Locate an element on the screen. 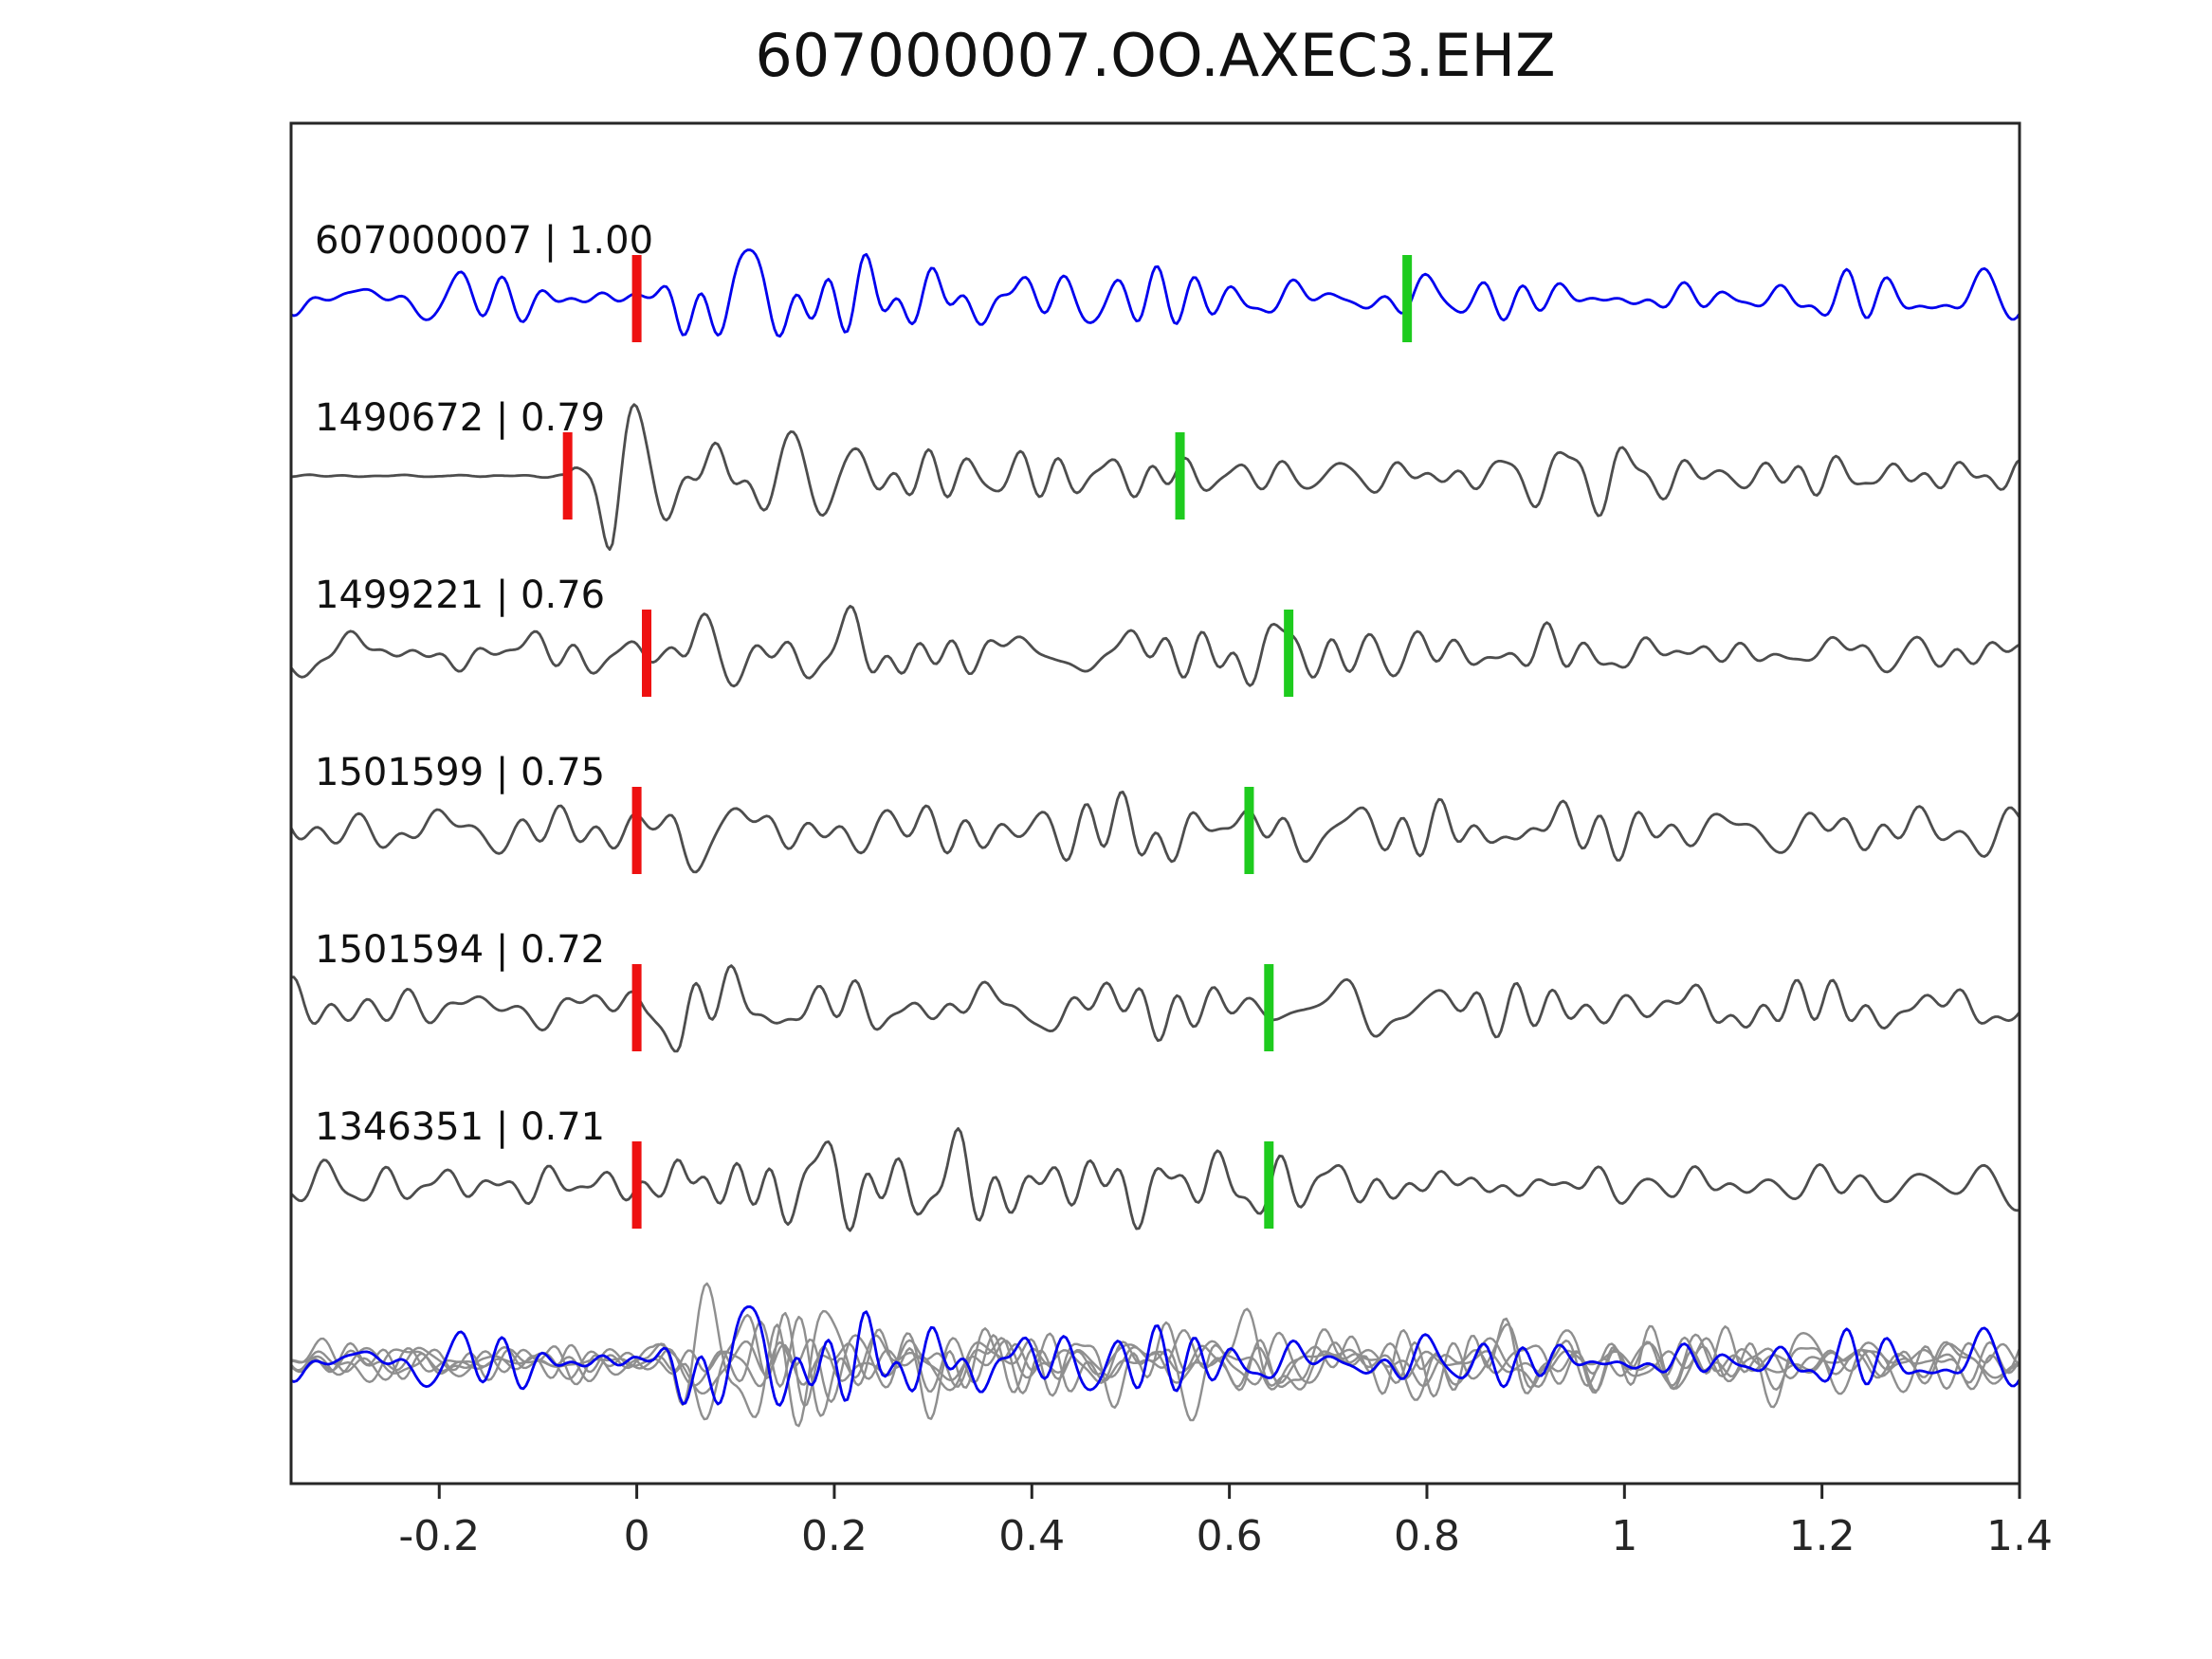  x-tick-label: 0.2 is located at coordinates (834, 1536).